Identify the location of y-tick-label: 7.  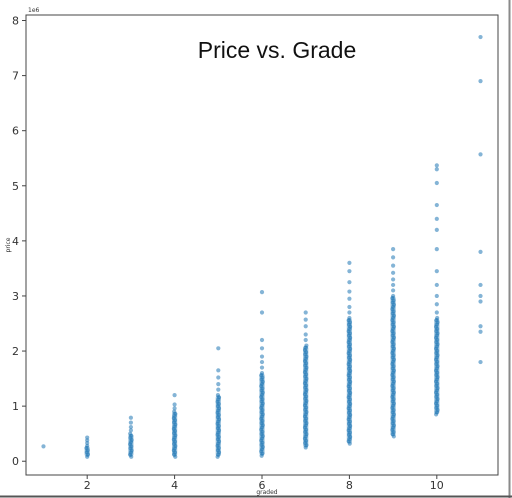
(15, 76).